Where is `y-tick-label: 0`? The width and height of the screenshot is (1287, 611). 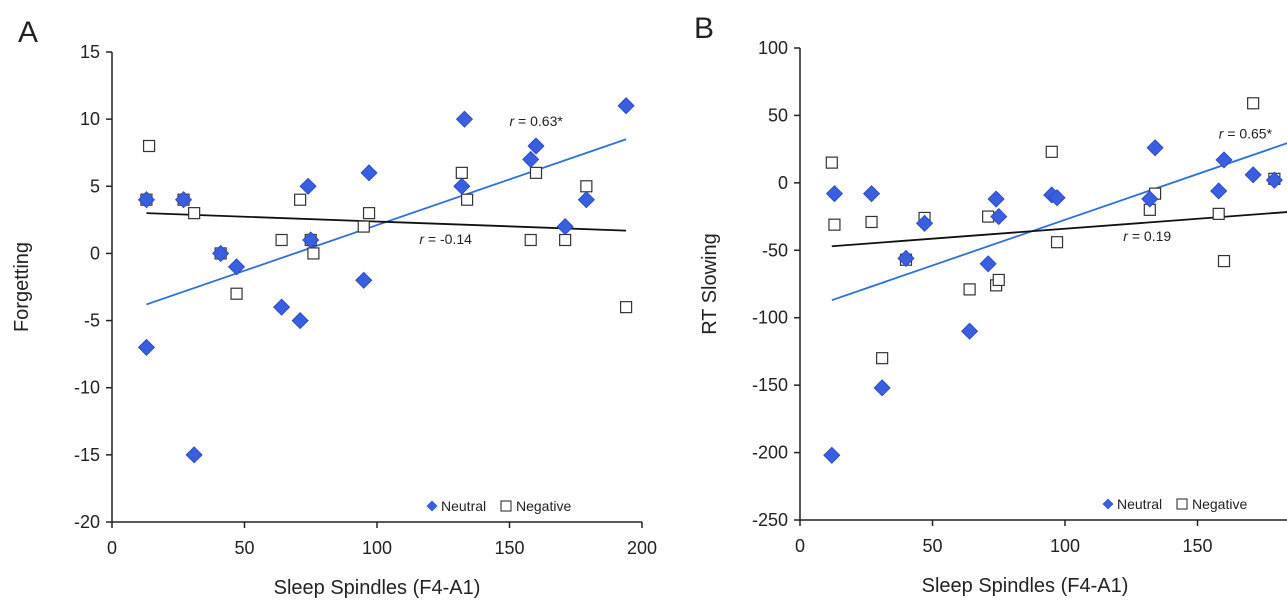
y-tick-label: 0 is located at coordinates (783, 183).